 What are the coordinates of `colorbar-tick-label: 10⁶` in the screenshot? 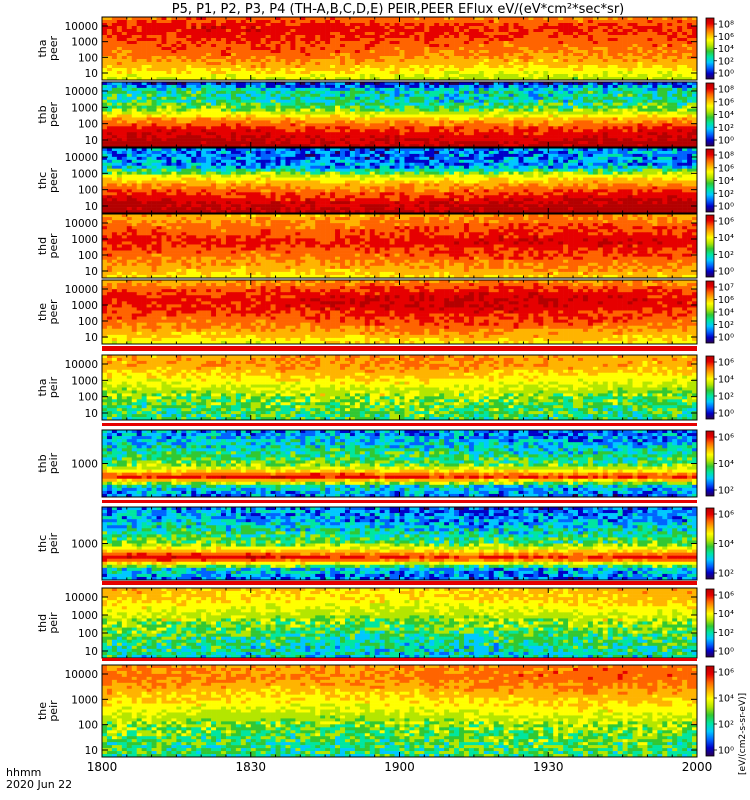 It's located at (726, 37).